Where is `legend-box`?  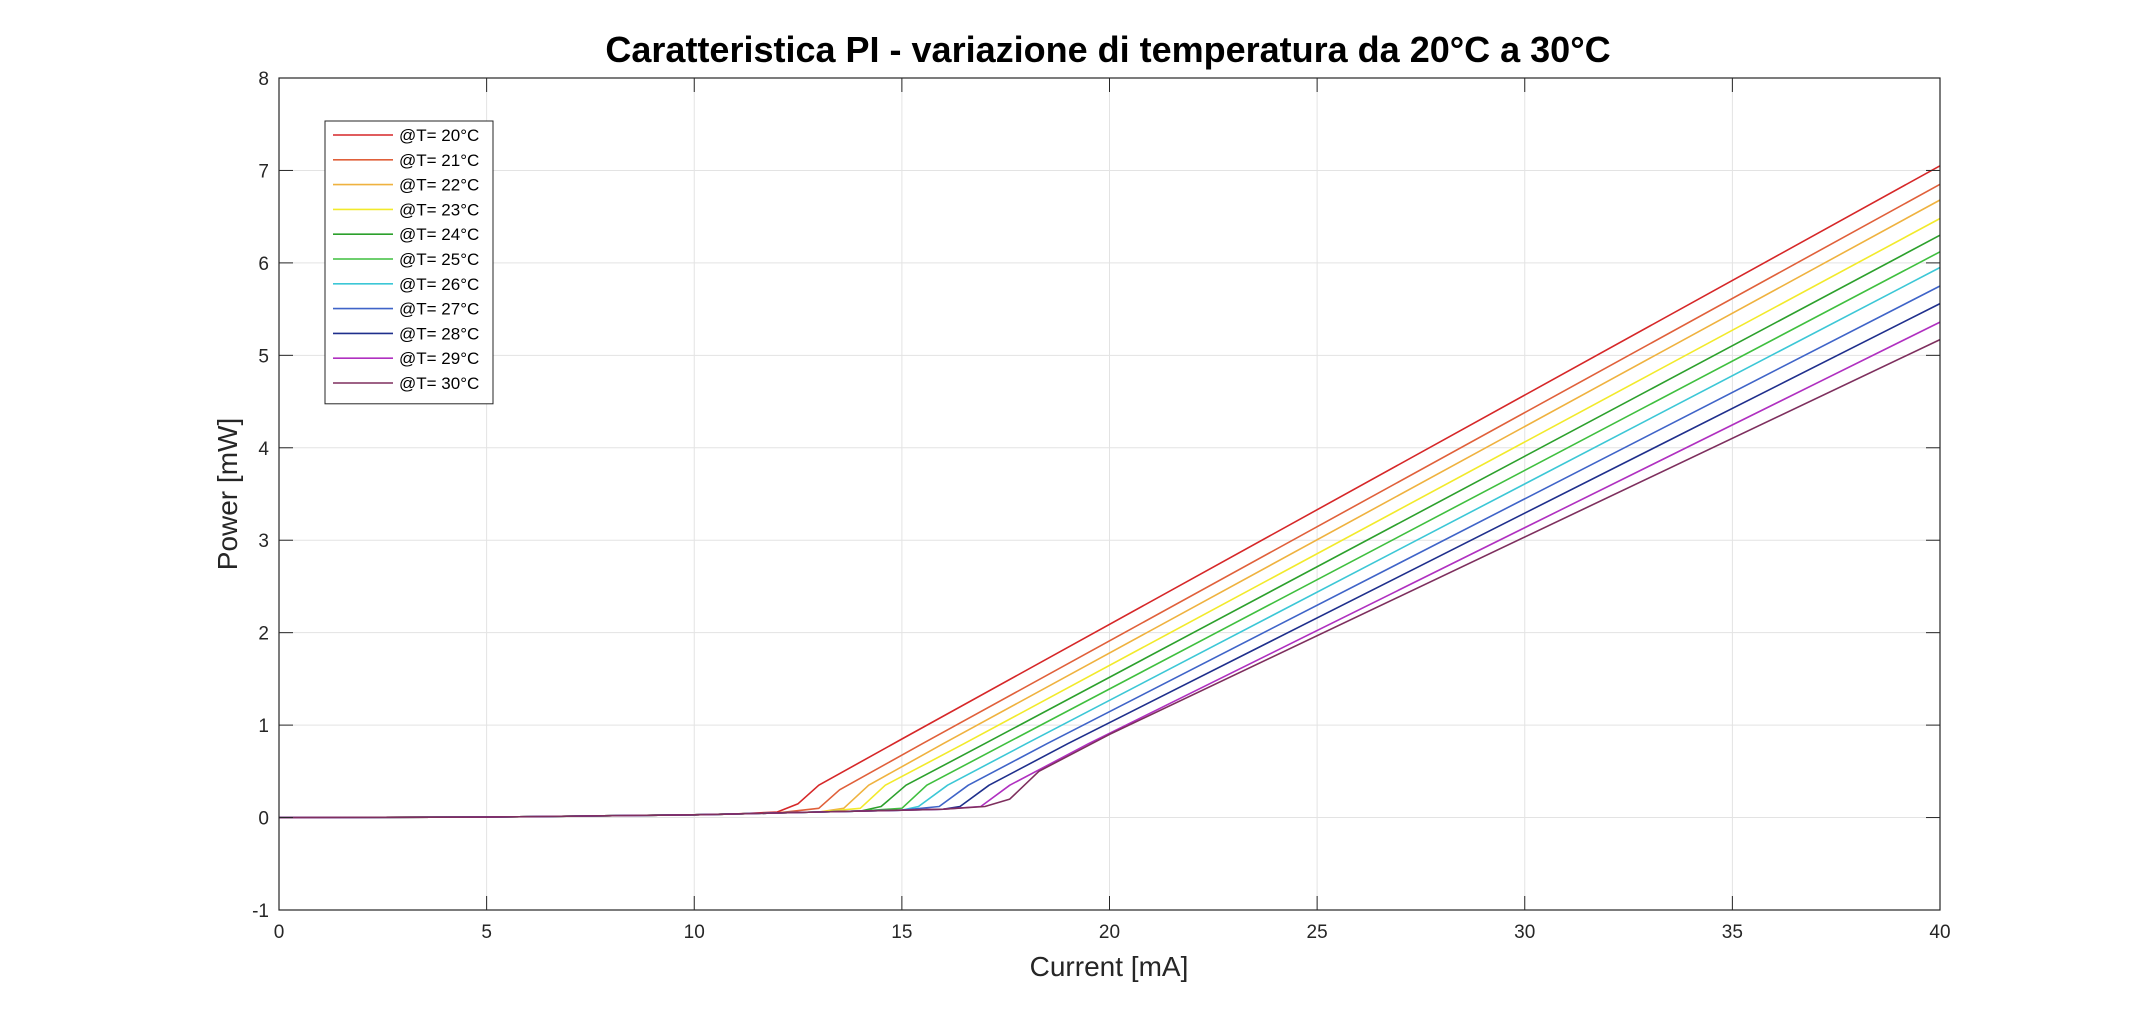 legend-box is located at coordinates (409, 262).